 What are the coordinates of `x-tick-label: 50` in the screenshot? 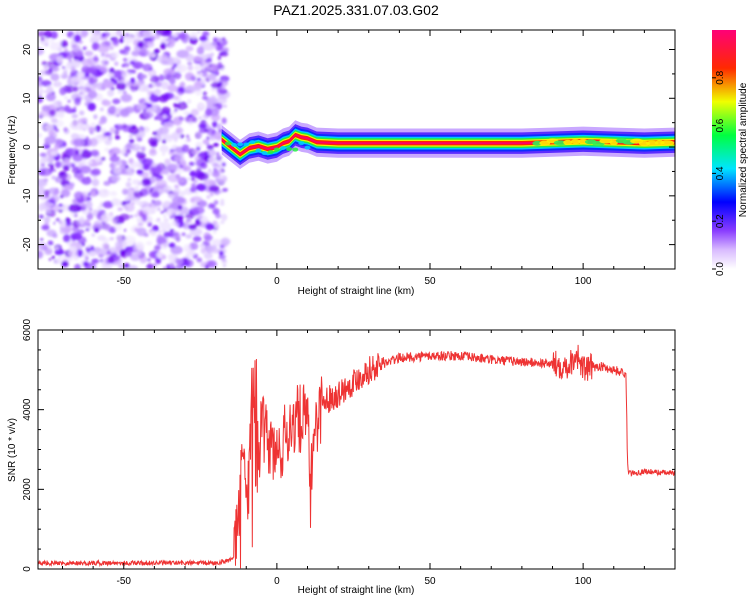 It's located at (430, 581).